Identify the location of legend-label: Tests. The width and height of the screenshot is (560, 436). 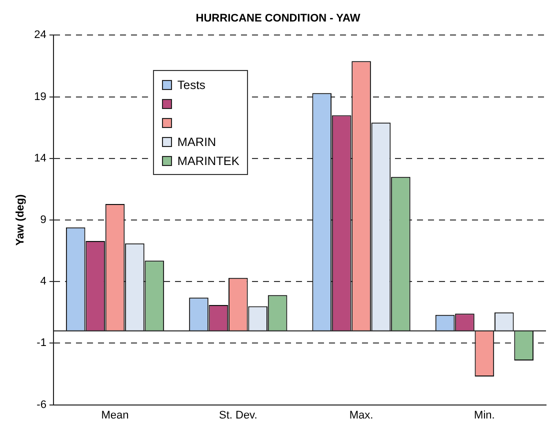
(191, 85).